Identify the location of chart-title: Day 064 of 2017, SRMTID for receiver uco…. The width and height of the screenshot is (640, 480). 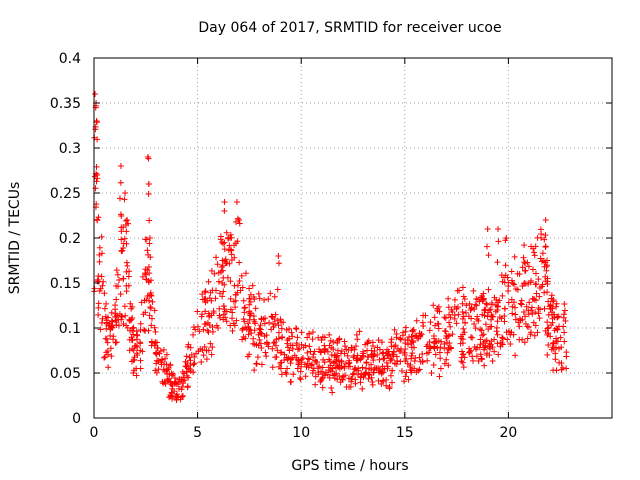
(349, 28).